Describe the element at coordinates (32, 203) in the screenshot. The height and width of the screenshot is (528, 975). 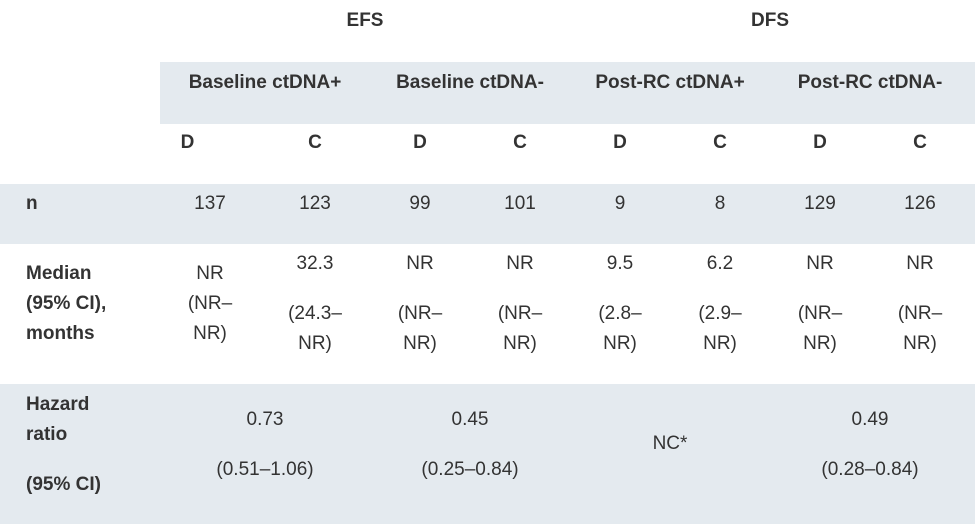
I see `row-label-n: n` at that location.